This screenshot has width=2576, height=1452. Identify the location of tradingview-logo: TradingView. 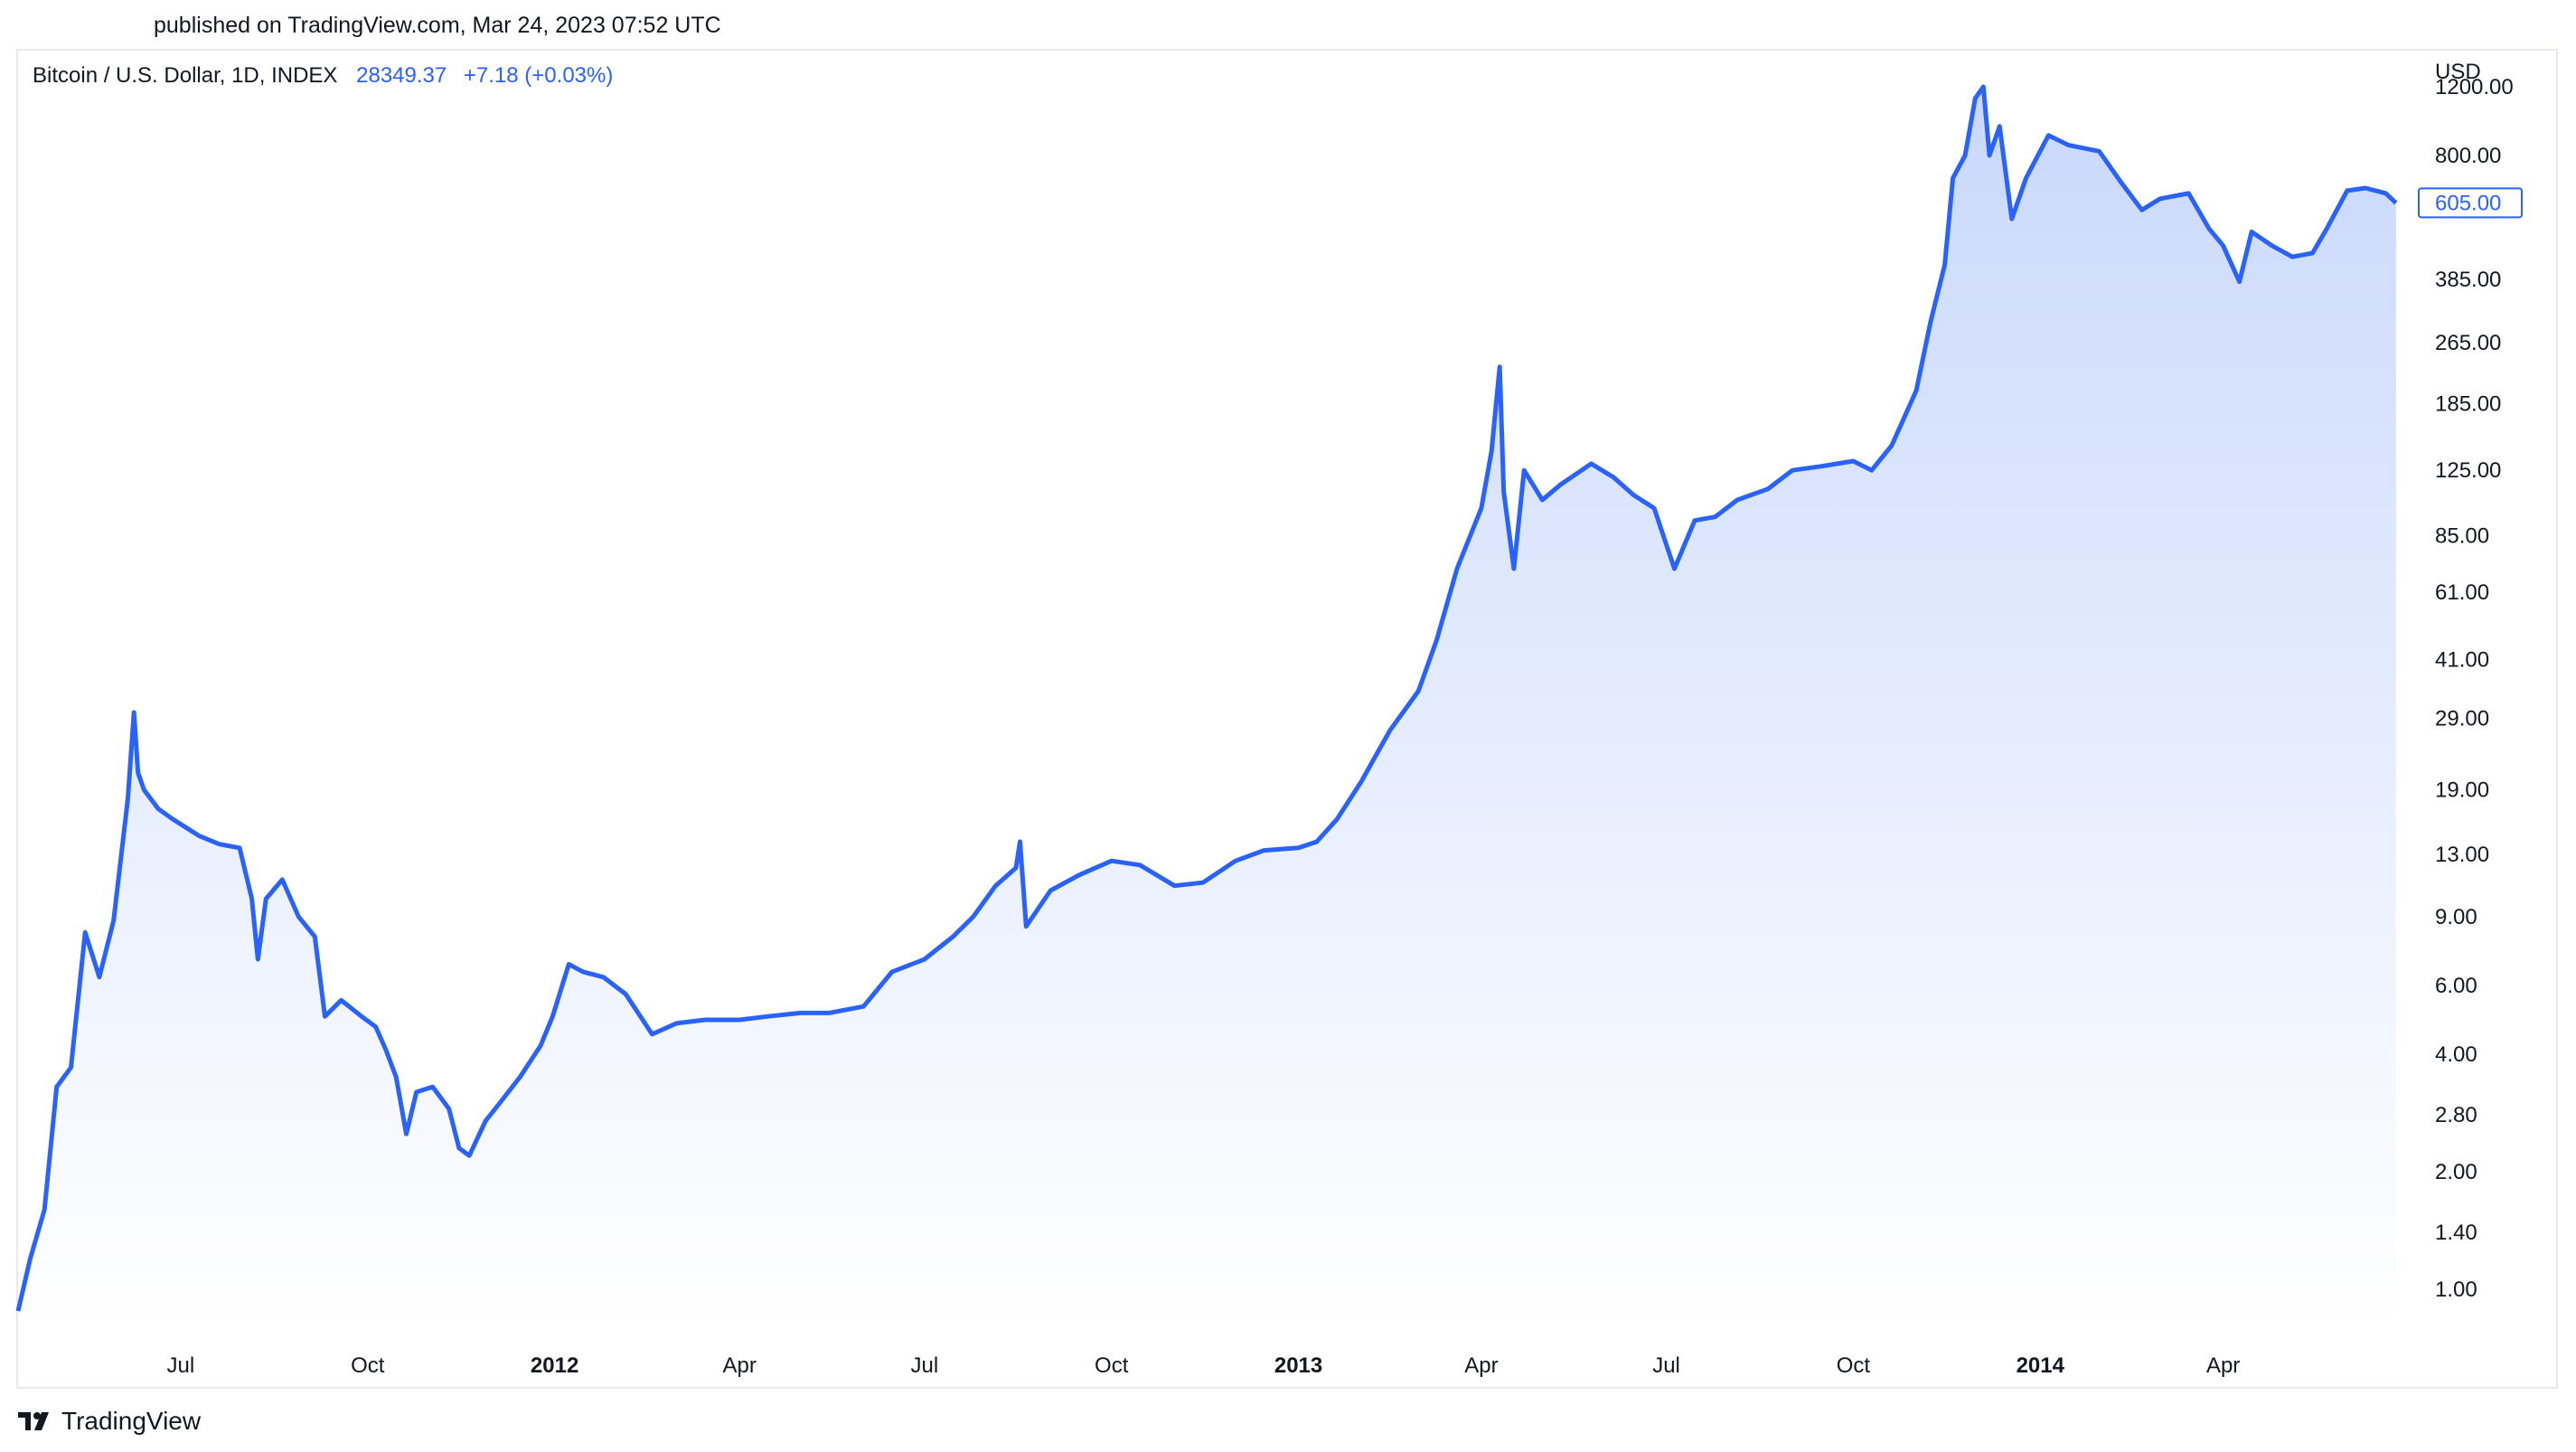
(110, 1421).